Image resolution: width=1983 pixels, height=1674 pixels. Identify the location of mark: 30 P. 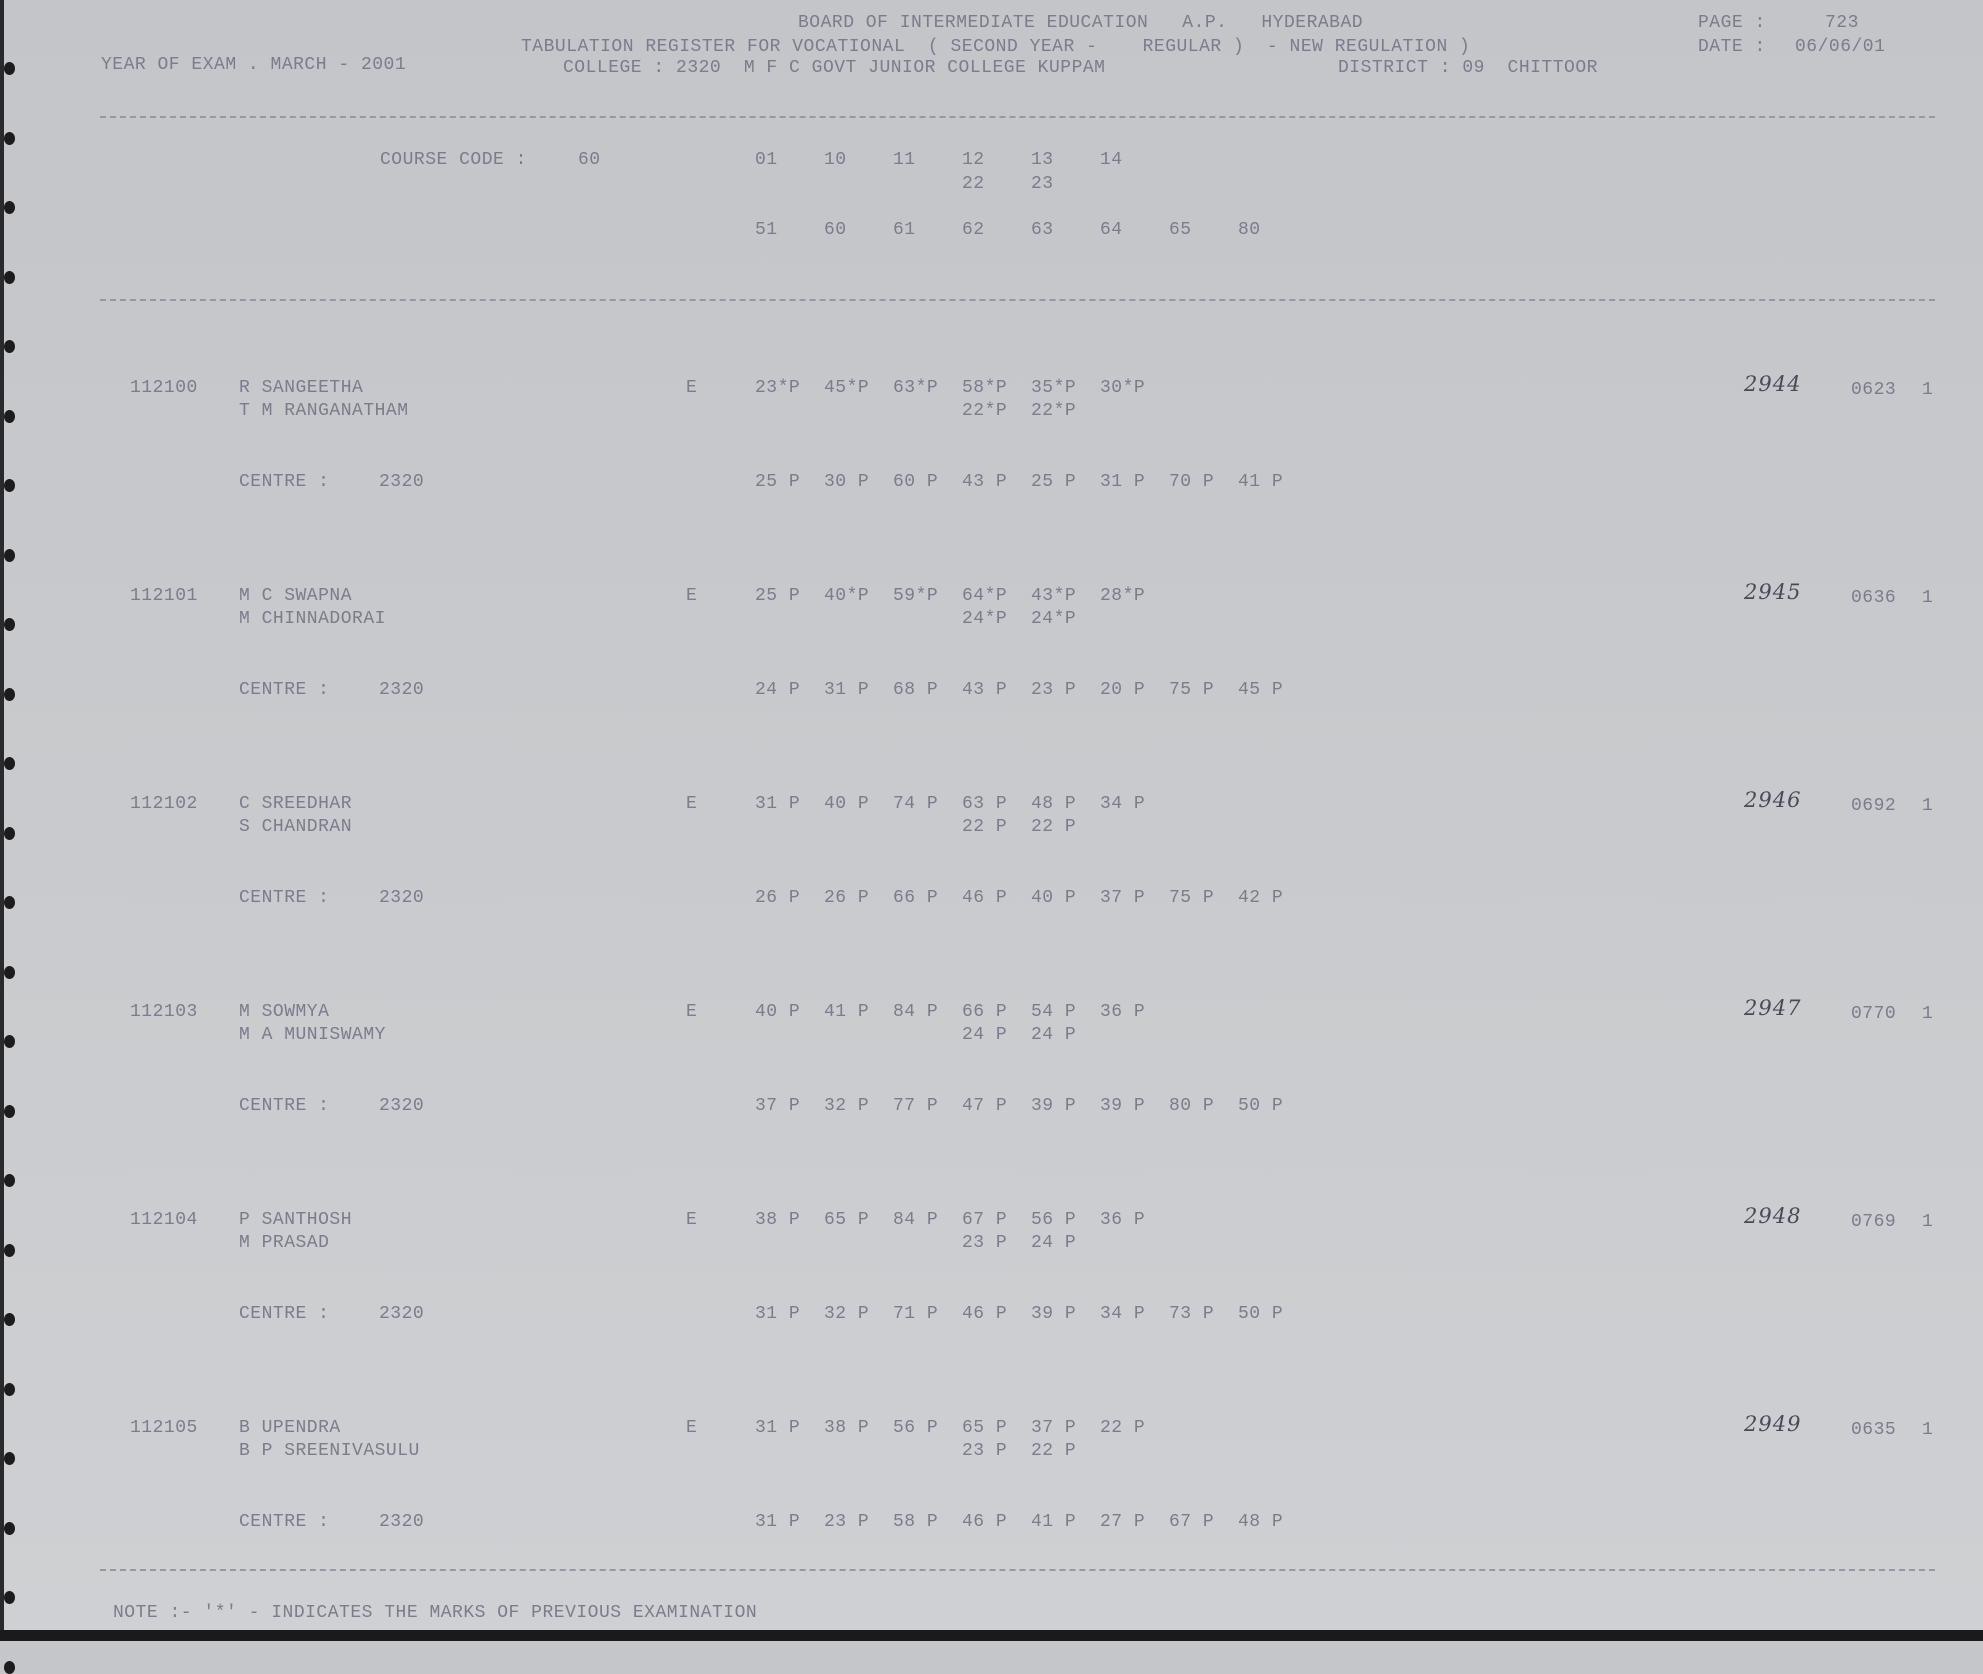
(847, 482).